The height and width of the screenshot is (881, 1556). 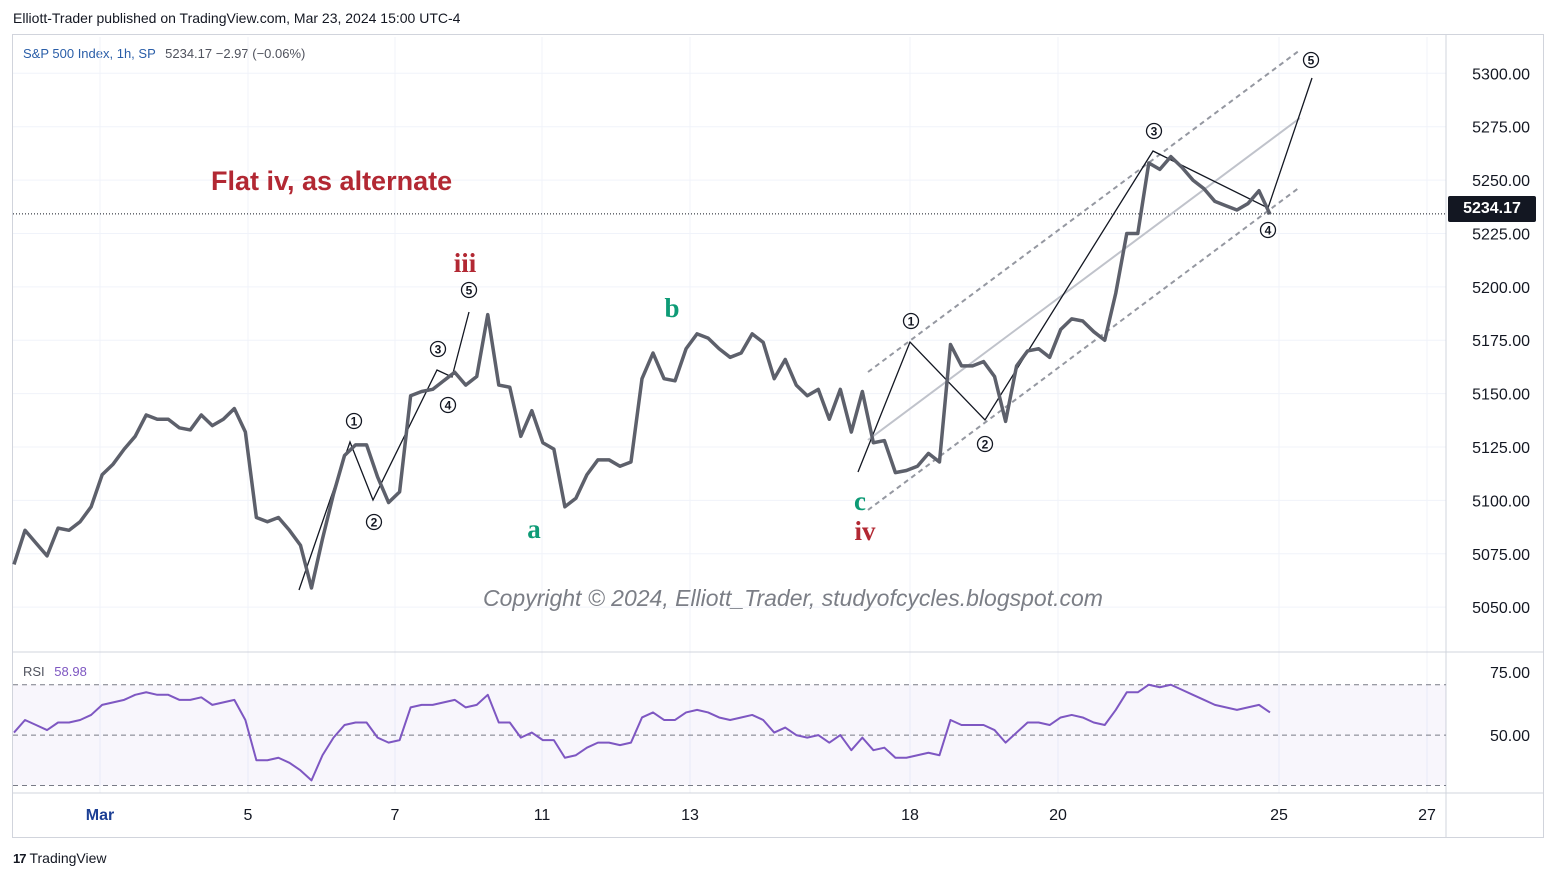 I want to click on wave-label-c: c, so click(x=860, y=501).